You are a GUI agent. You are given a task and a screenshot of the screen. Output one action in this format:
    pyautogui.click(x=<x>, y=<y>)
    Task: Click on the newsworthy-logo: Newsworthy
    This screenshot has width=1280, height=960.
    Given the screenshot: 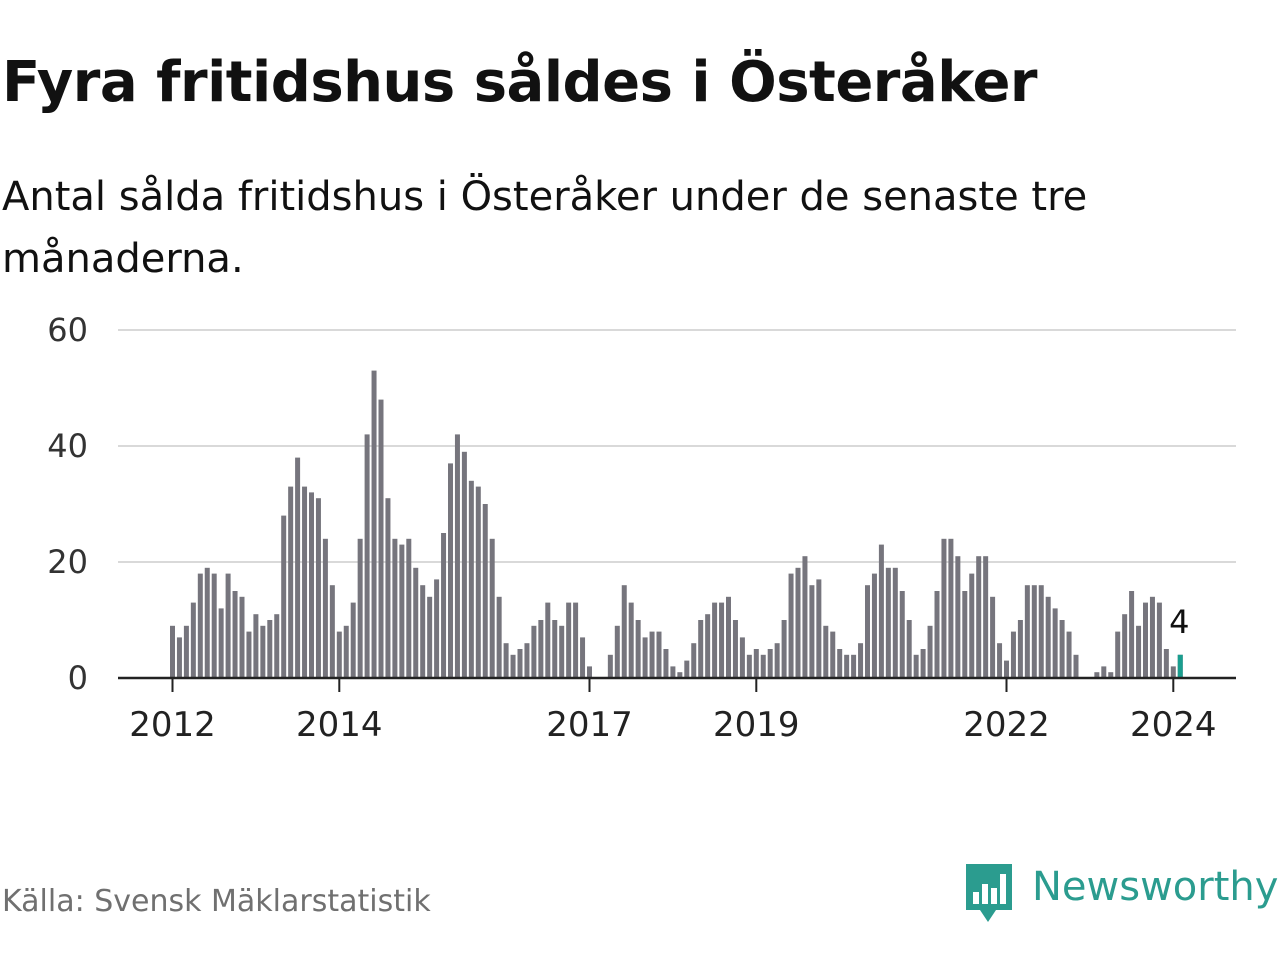 What is the action you would take?
    pyautogui.click(x=1121, y=893)
    